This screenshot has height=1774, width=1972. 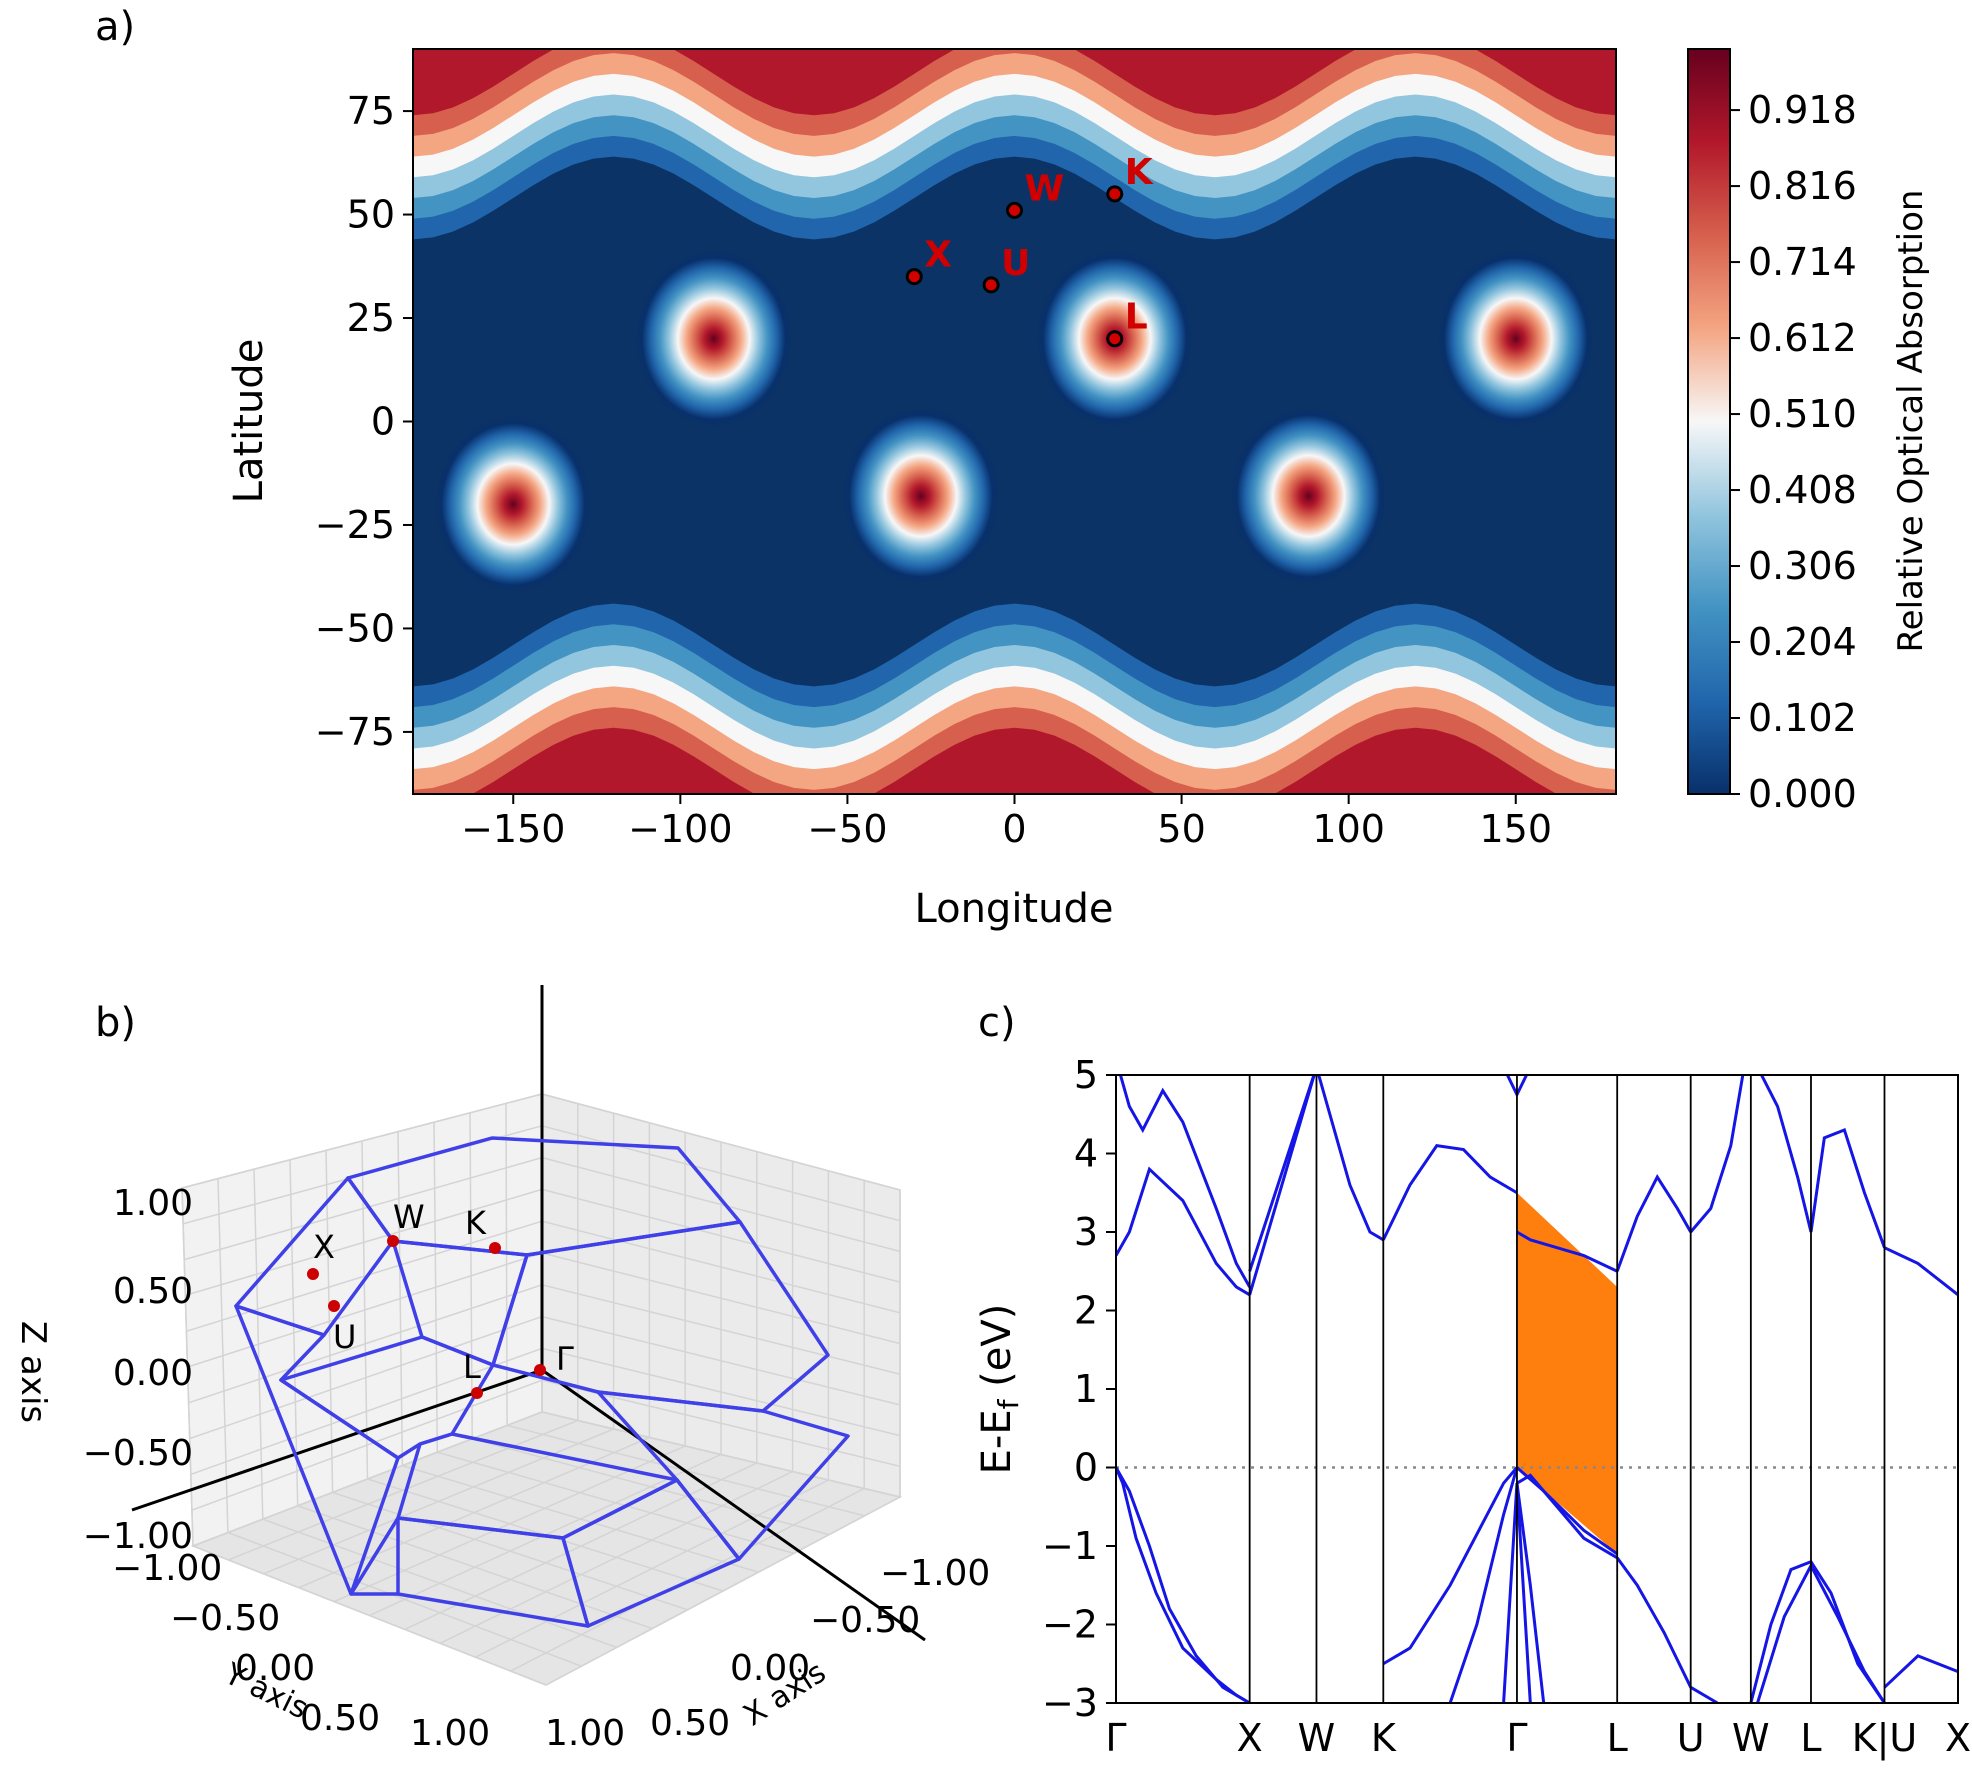 What do you see at coordinates (371, 215) in the screenshot?
I see `y-tick-label: 50` at bounding box center [371, 215].